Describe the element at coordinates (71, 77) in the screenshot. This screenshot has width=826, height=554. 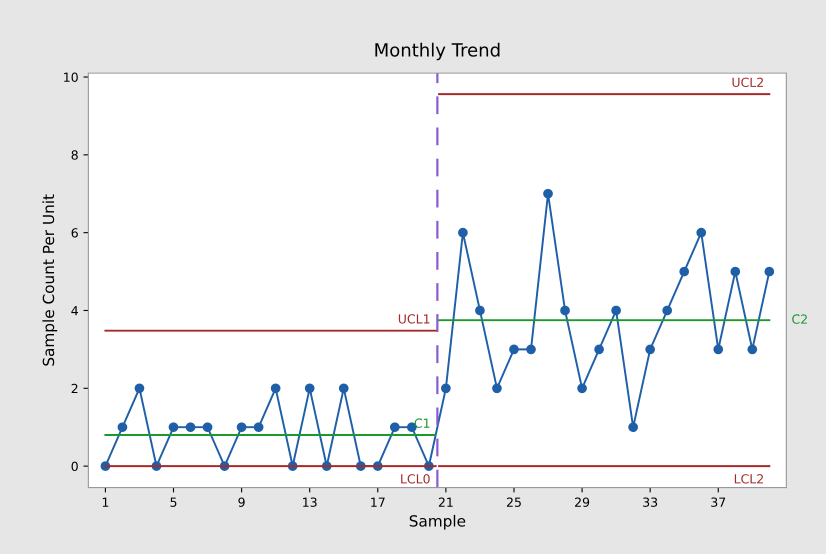
I see `y-tick-label: 10` at that location.